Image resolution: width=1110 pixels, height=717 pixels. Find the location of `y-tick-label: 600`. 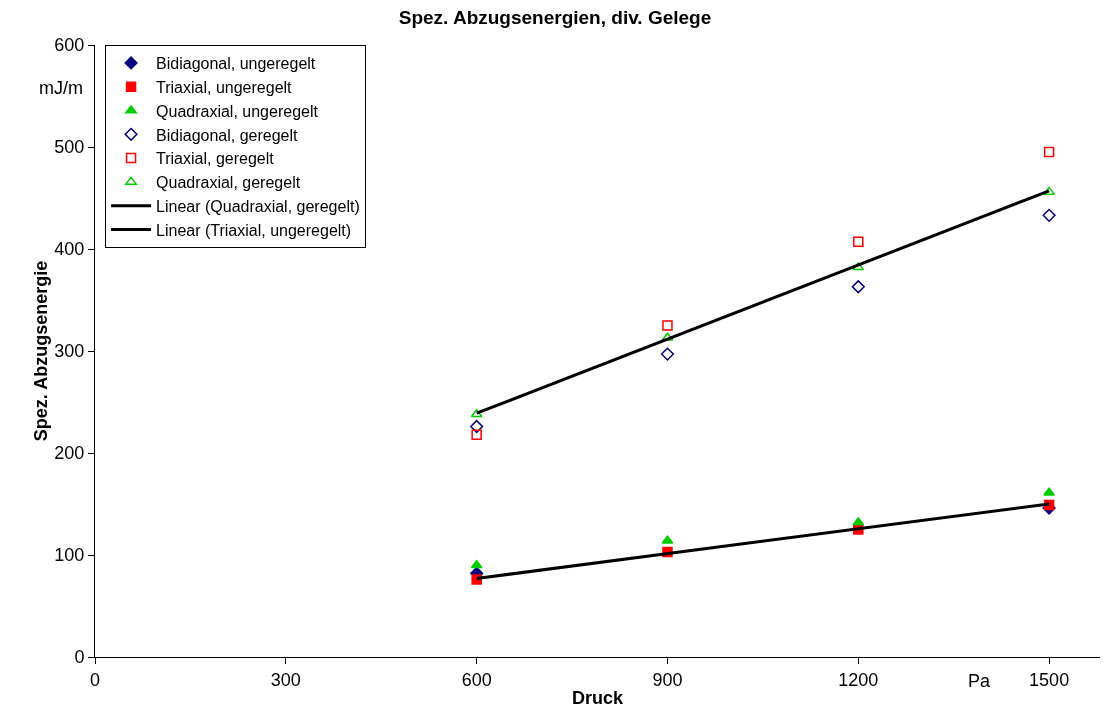

y-tick-label: 600 is located at coordinates (69, 45).